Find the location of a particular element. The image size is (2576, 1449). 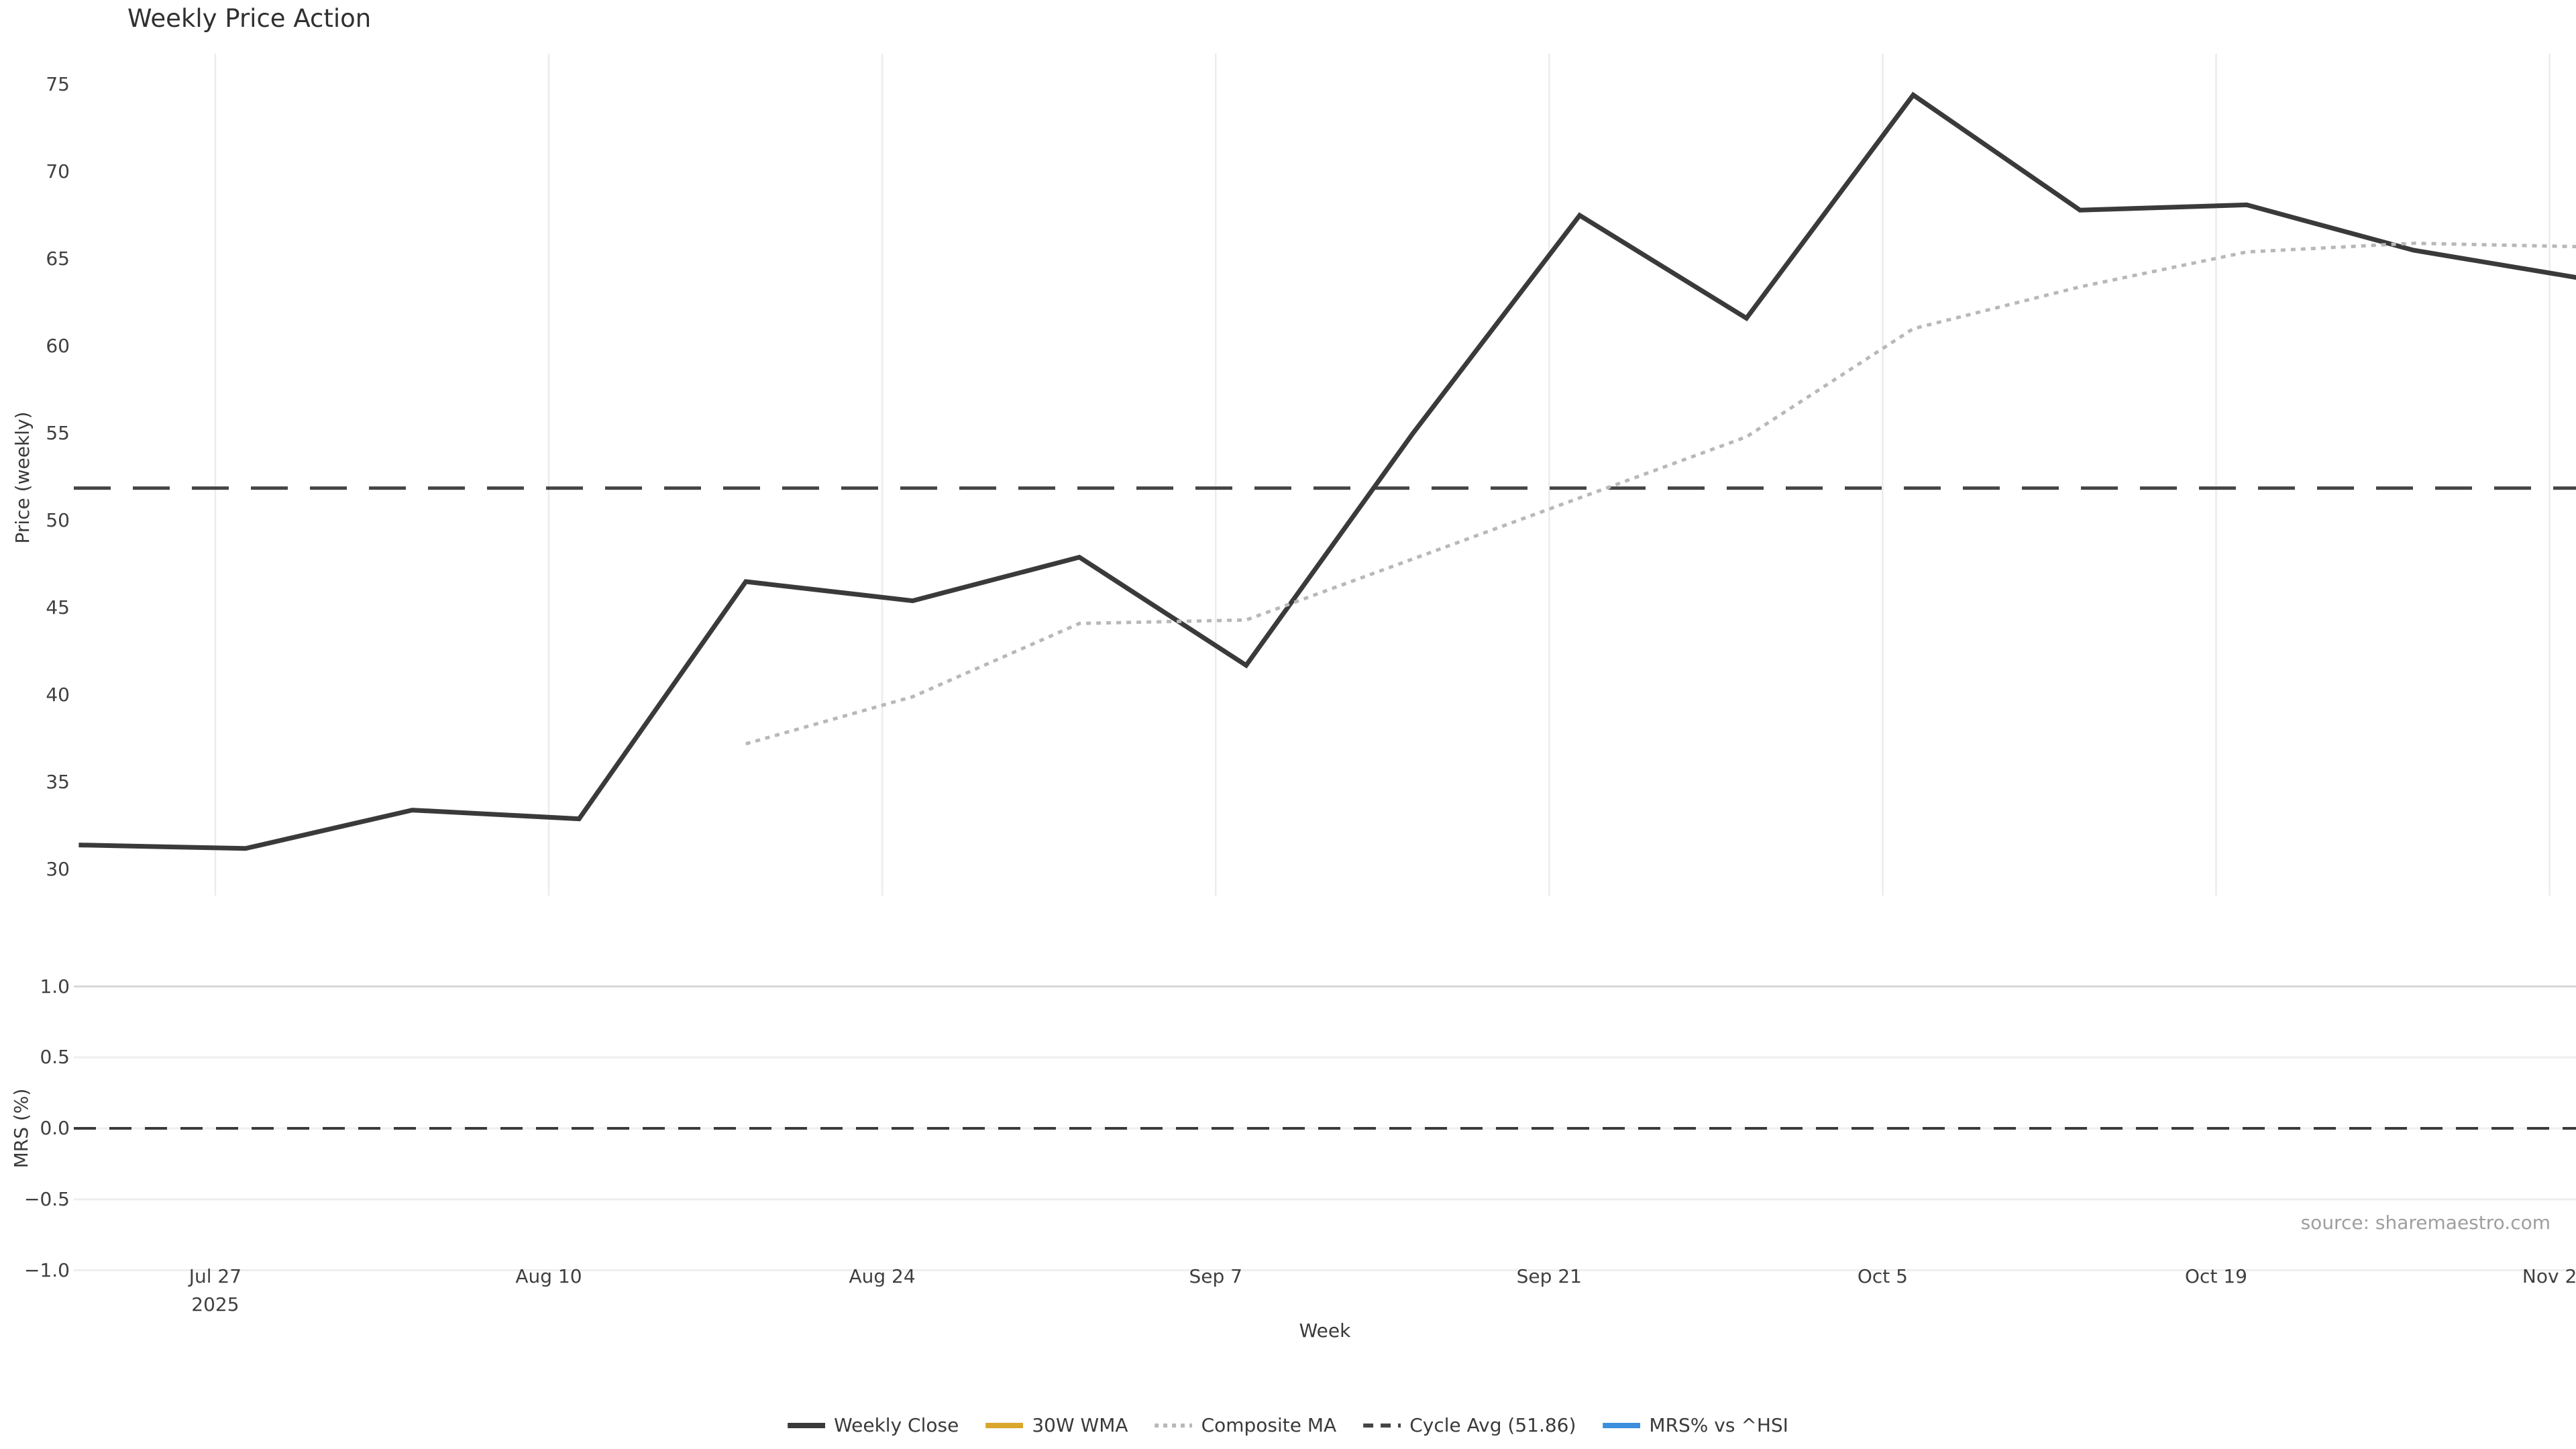

legend-label: Cycle Avg (51.86) is located at coordinates (1492, 1425).